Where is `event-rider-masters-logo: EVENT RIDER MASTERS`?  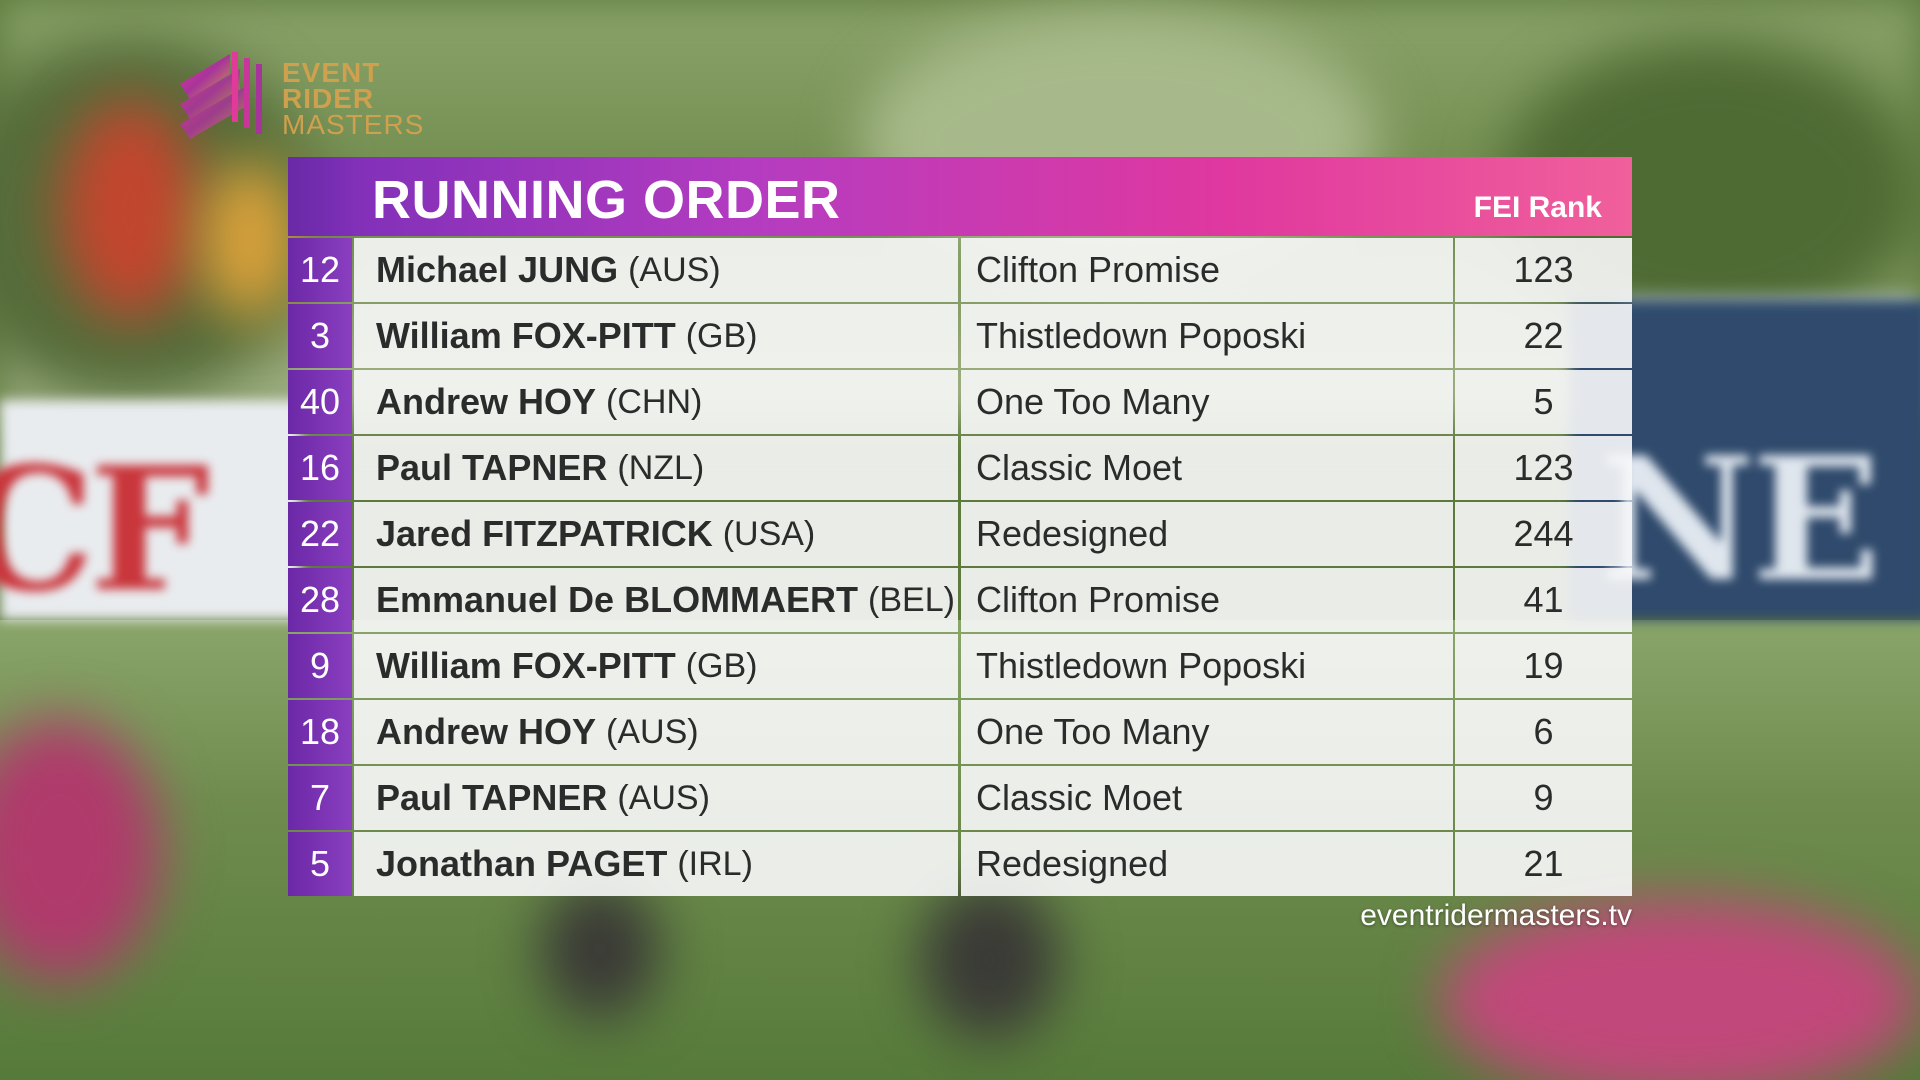 event-rider-masters-logo: EVENT RIDER MASTERS is located at coordinates (300, 99).